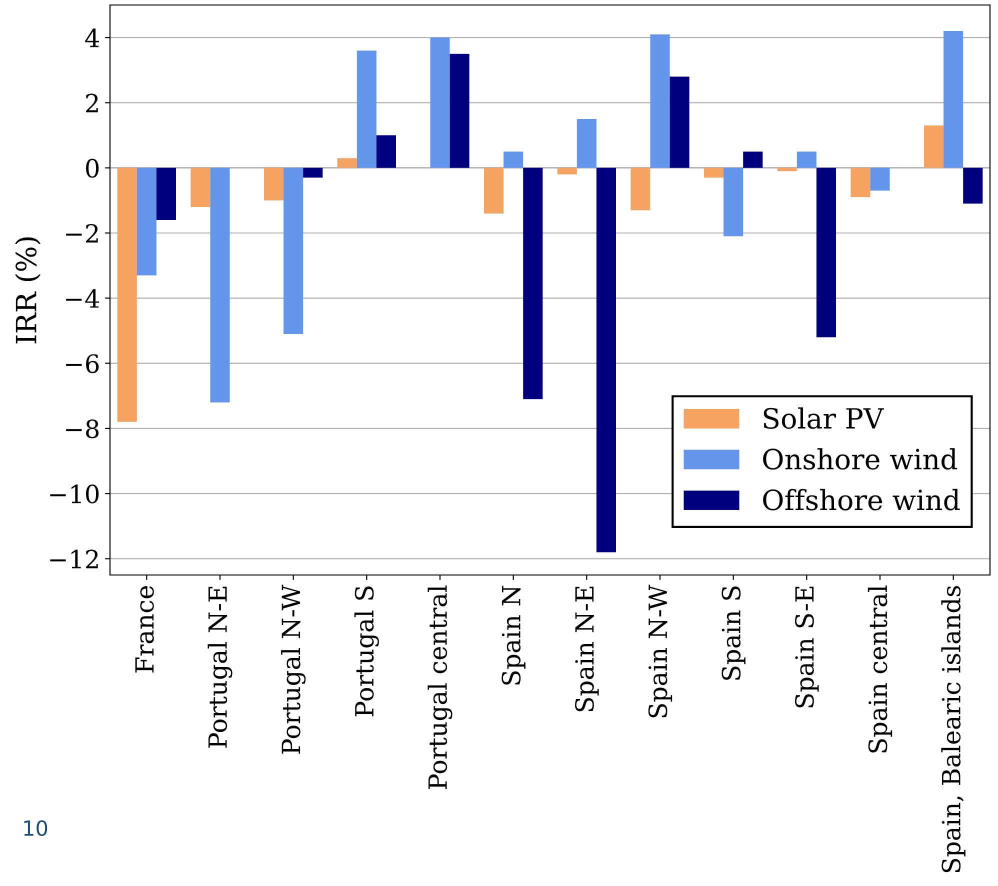 The height and width of the screenshot is (886, 998). What do you see at coordinates (74, 494) in the screenshot?
I see `y-tick-label: −10` at bounding box center [74, 494].